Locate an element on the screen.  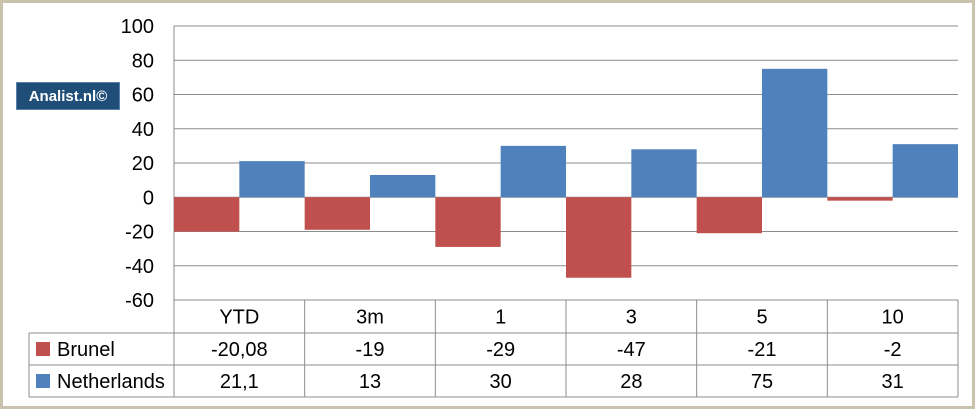
data-label-netherlands: 13 is located at coordinates (370, 382).